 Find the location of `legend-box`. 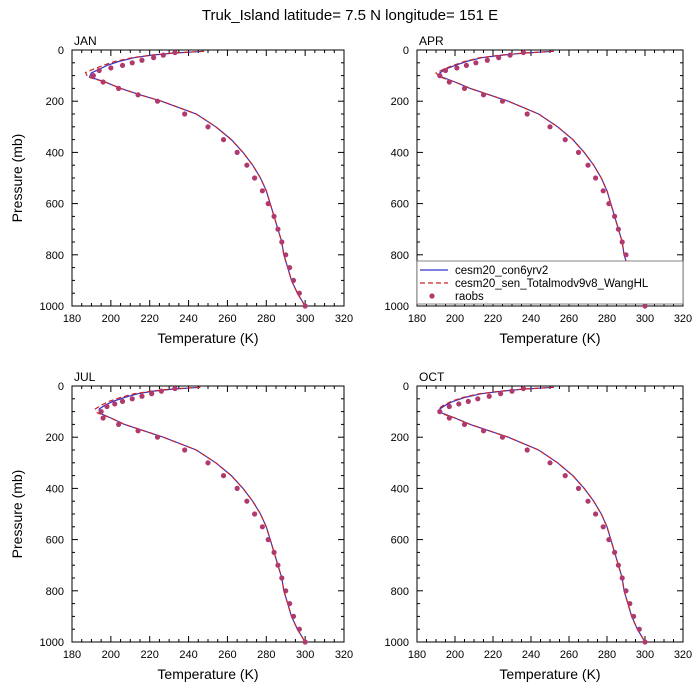

legend-box is located at coordinates (550, 282).